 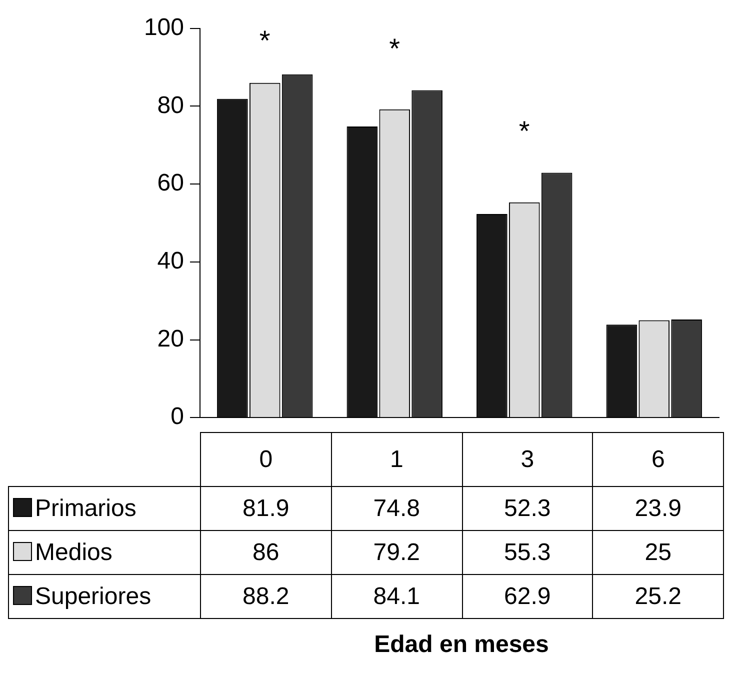 I want to click on text: Edad en meses, so click(x=461, y=645).